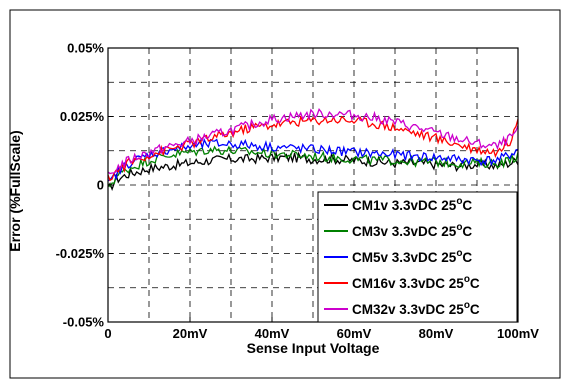 This screenshot has height=390, width=570. What do you see at coordinates (80, 253) in the screenshot?
I see `y-tick-label: -0.025%` at bounding box center [80, 253].